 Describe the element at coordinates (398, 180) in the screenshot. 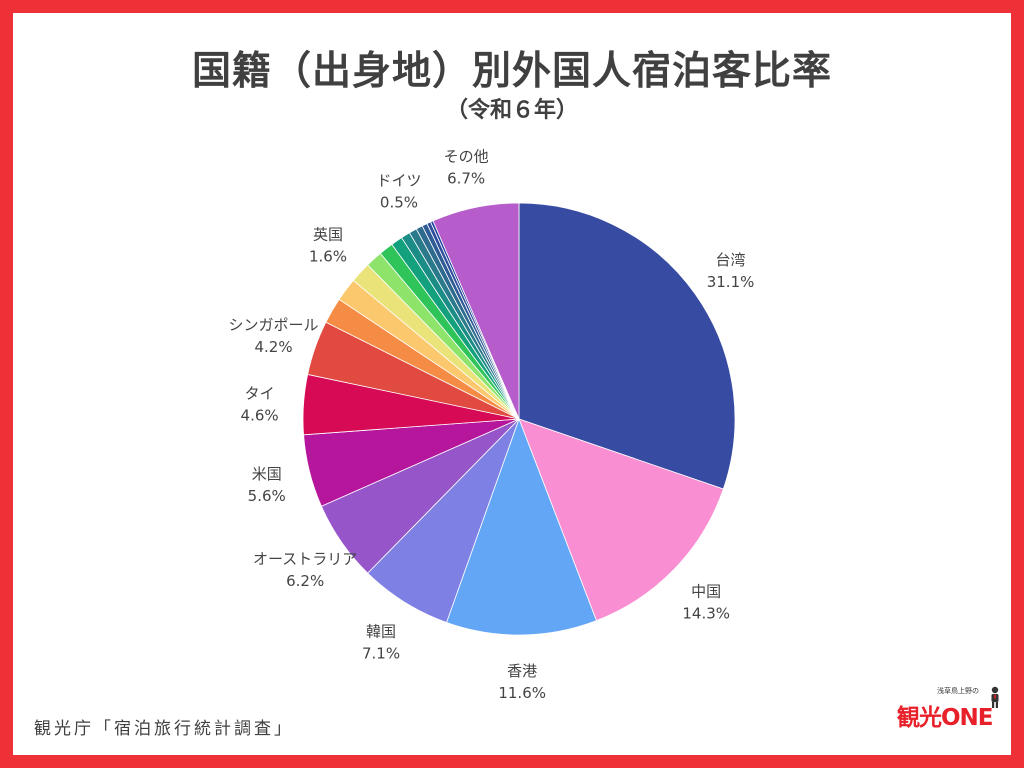

I see `slice-category-label: ドイツ` at that location.